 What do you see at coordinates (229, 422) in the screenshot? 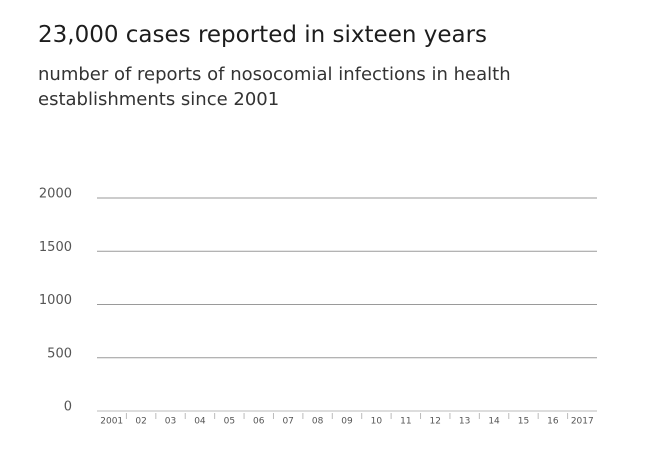
I see `x-tick-label: 05` at bounding box center [229, 422].